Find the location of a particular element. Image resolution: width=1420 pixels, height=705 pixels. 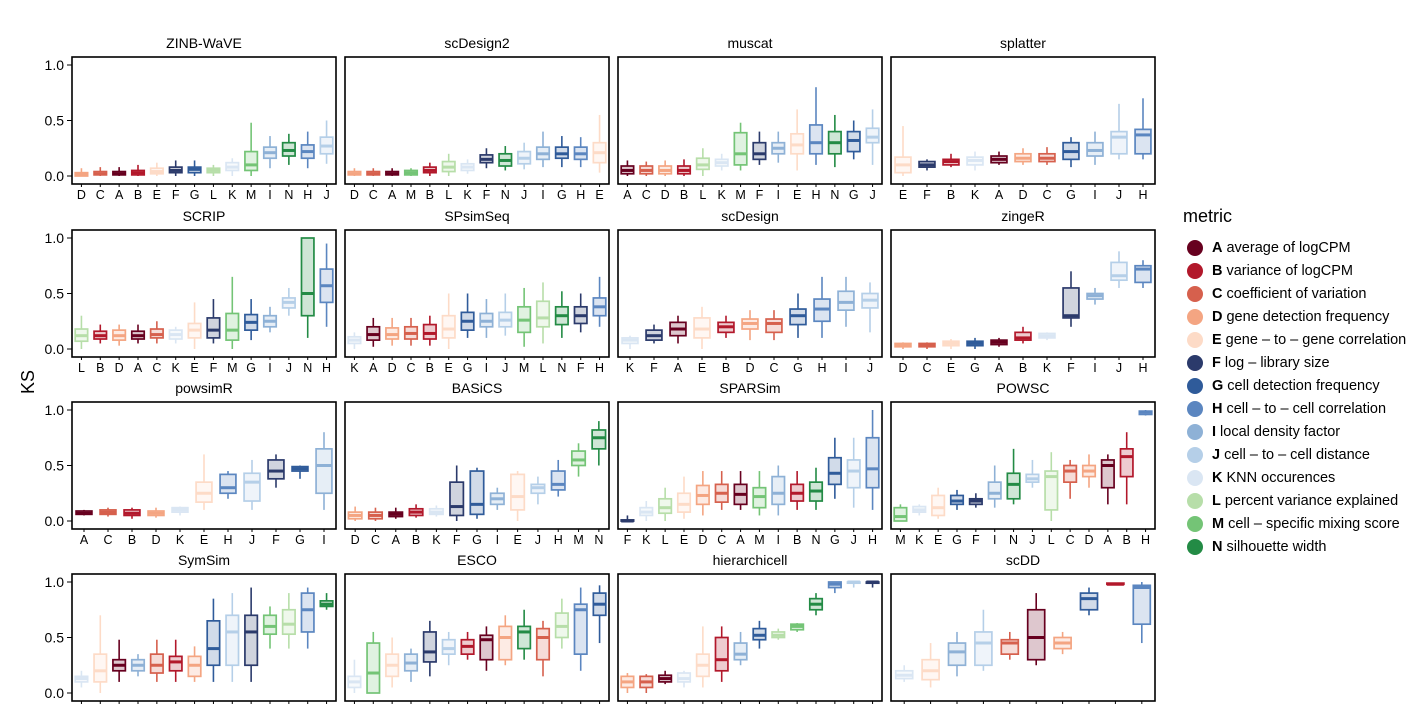

x-tick-label: D is located at coordinates (155, 540).